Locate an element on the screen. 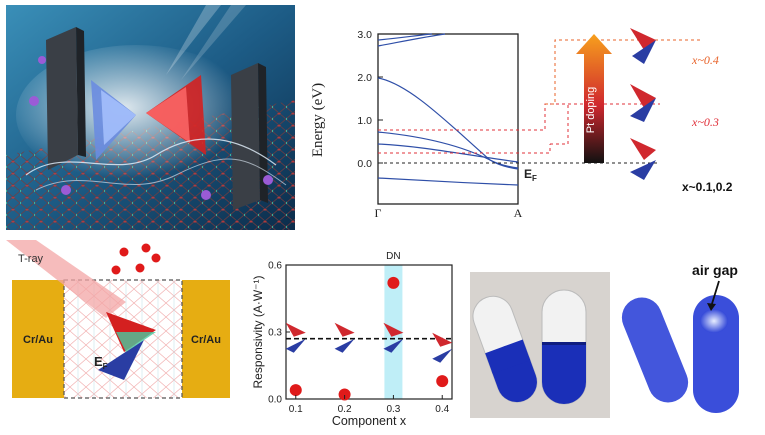  level-line-0.2 is located at coordinates (464, 149).